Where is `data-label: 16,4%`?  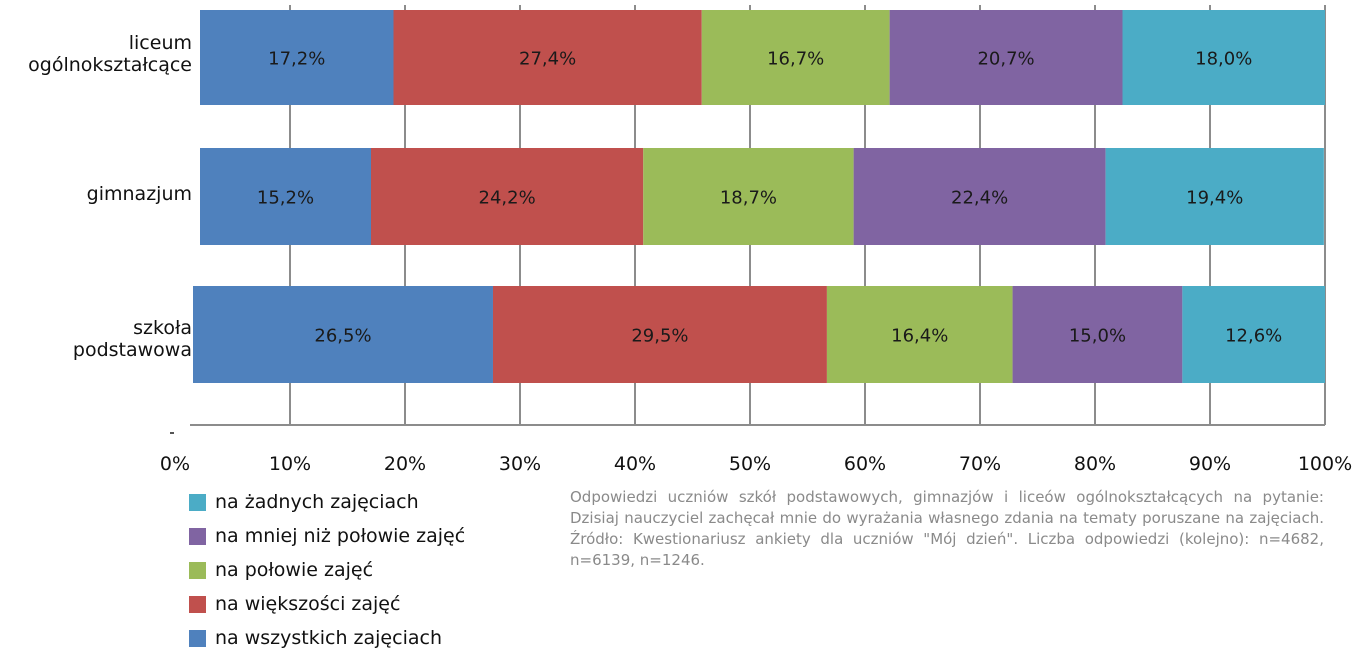 data-label: 16,4% is located at coordinates (919, 336).